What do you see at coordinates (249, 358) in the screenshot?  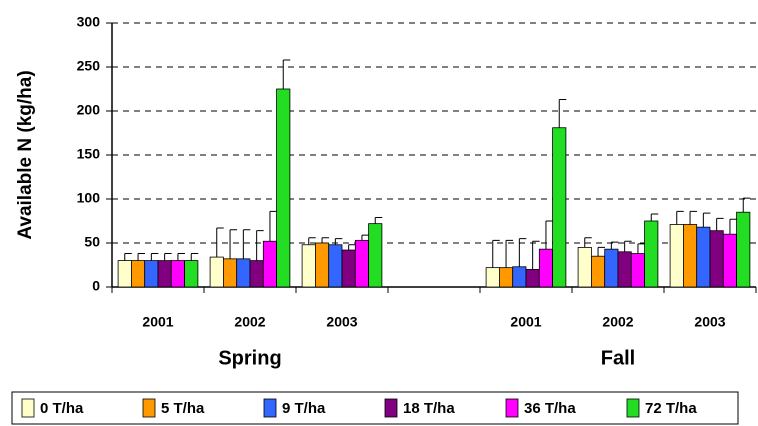 I see `group-label: Spring` at bounding box center [249, 358].